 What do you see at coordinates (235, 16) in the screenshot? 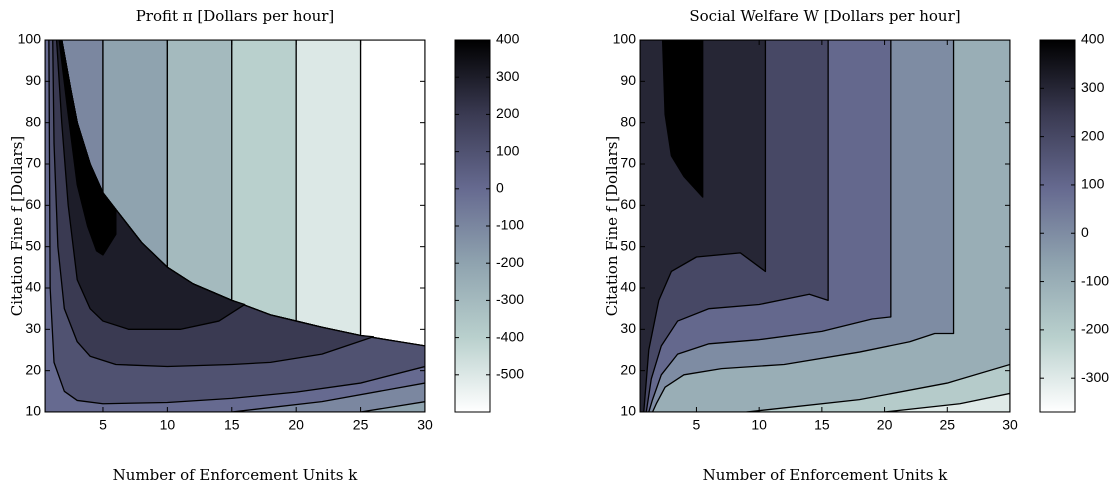
I see `chart-title: Profit π [Dollars per hour]` at bounding box center [235, 16].